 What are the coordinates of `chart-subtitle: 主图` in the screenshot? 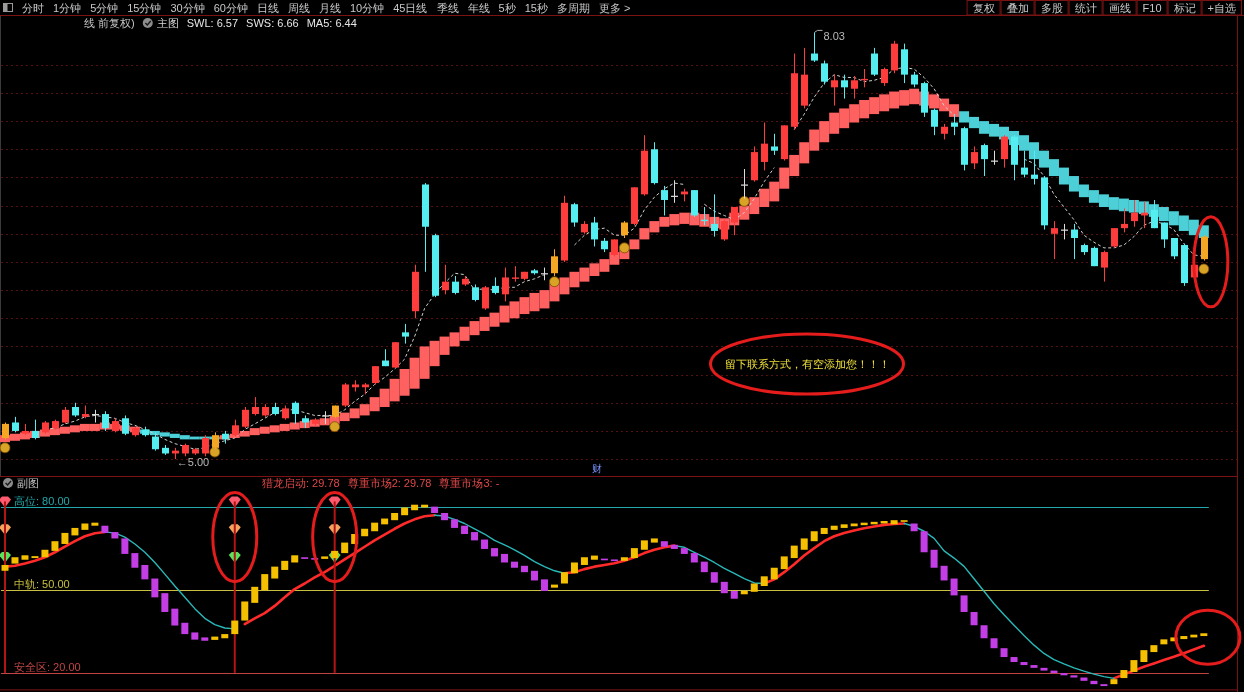 It's located at (167, 23).